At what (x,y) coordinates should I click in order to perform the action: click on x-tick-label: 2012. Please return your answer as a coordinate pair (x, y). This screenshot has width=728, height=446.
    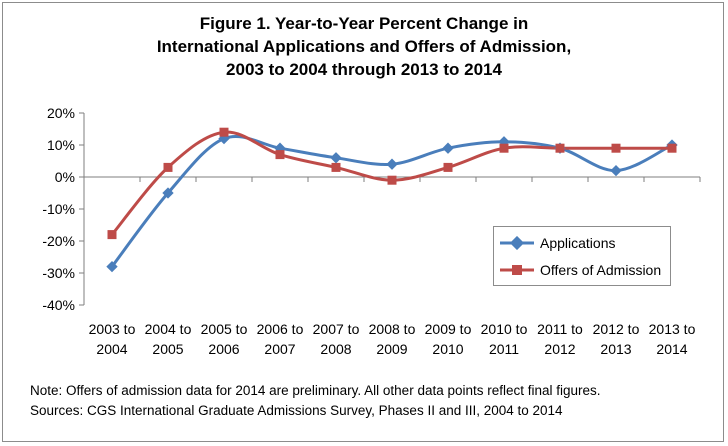
    Looking at the image, I should click on (559, 349).